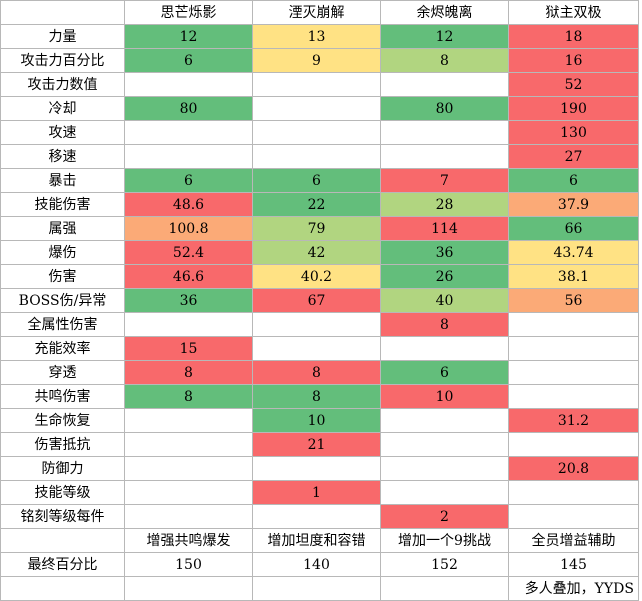 This screenshot has width=642, height=601. What do you see at coordinates (319, 36) in the screenshot?
I see `table-row: 力量 12 13 12 18` at bounding box center [319, 36].